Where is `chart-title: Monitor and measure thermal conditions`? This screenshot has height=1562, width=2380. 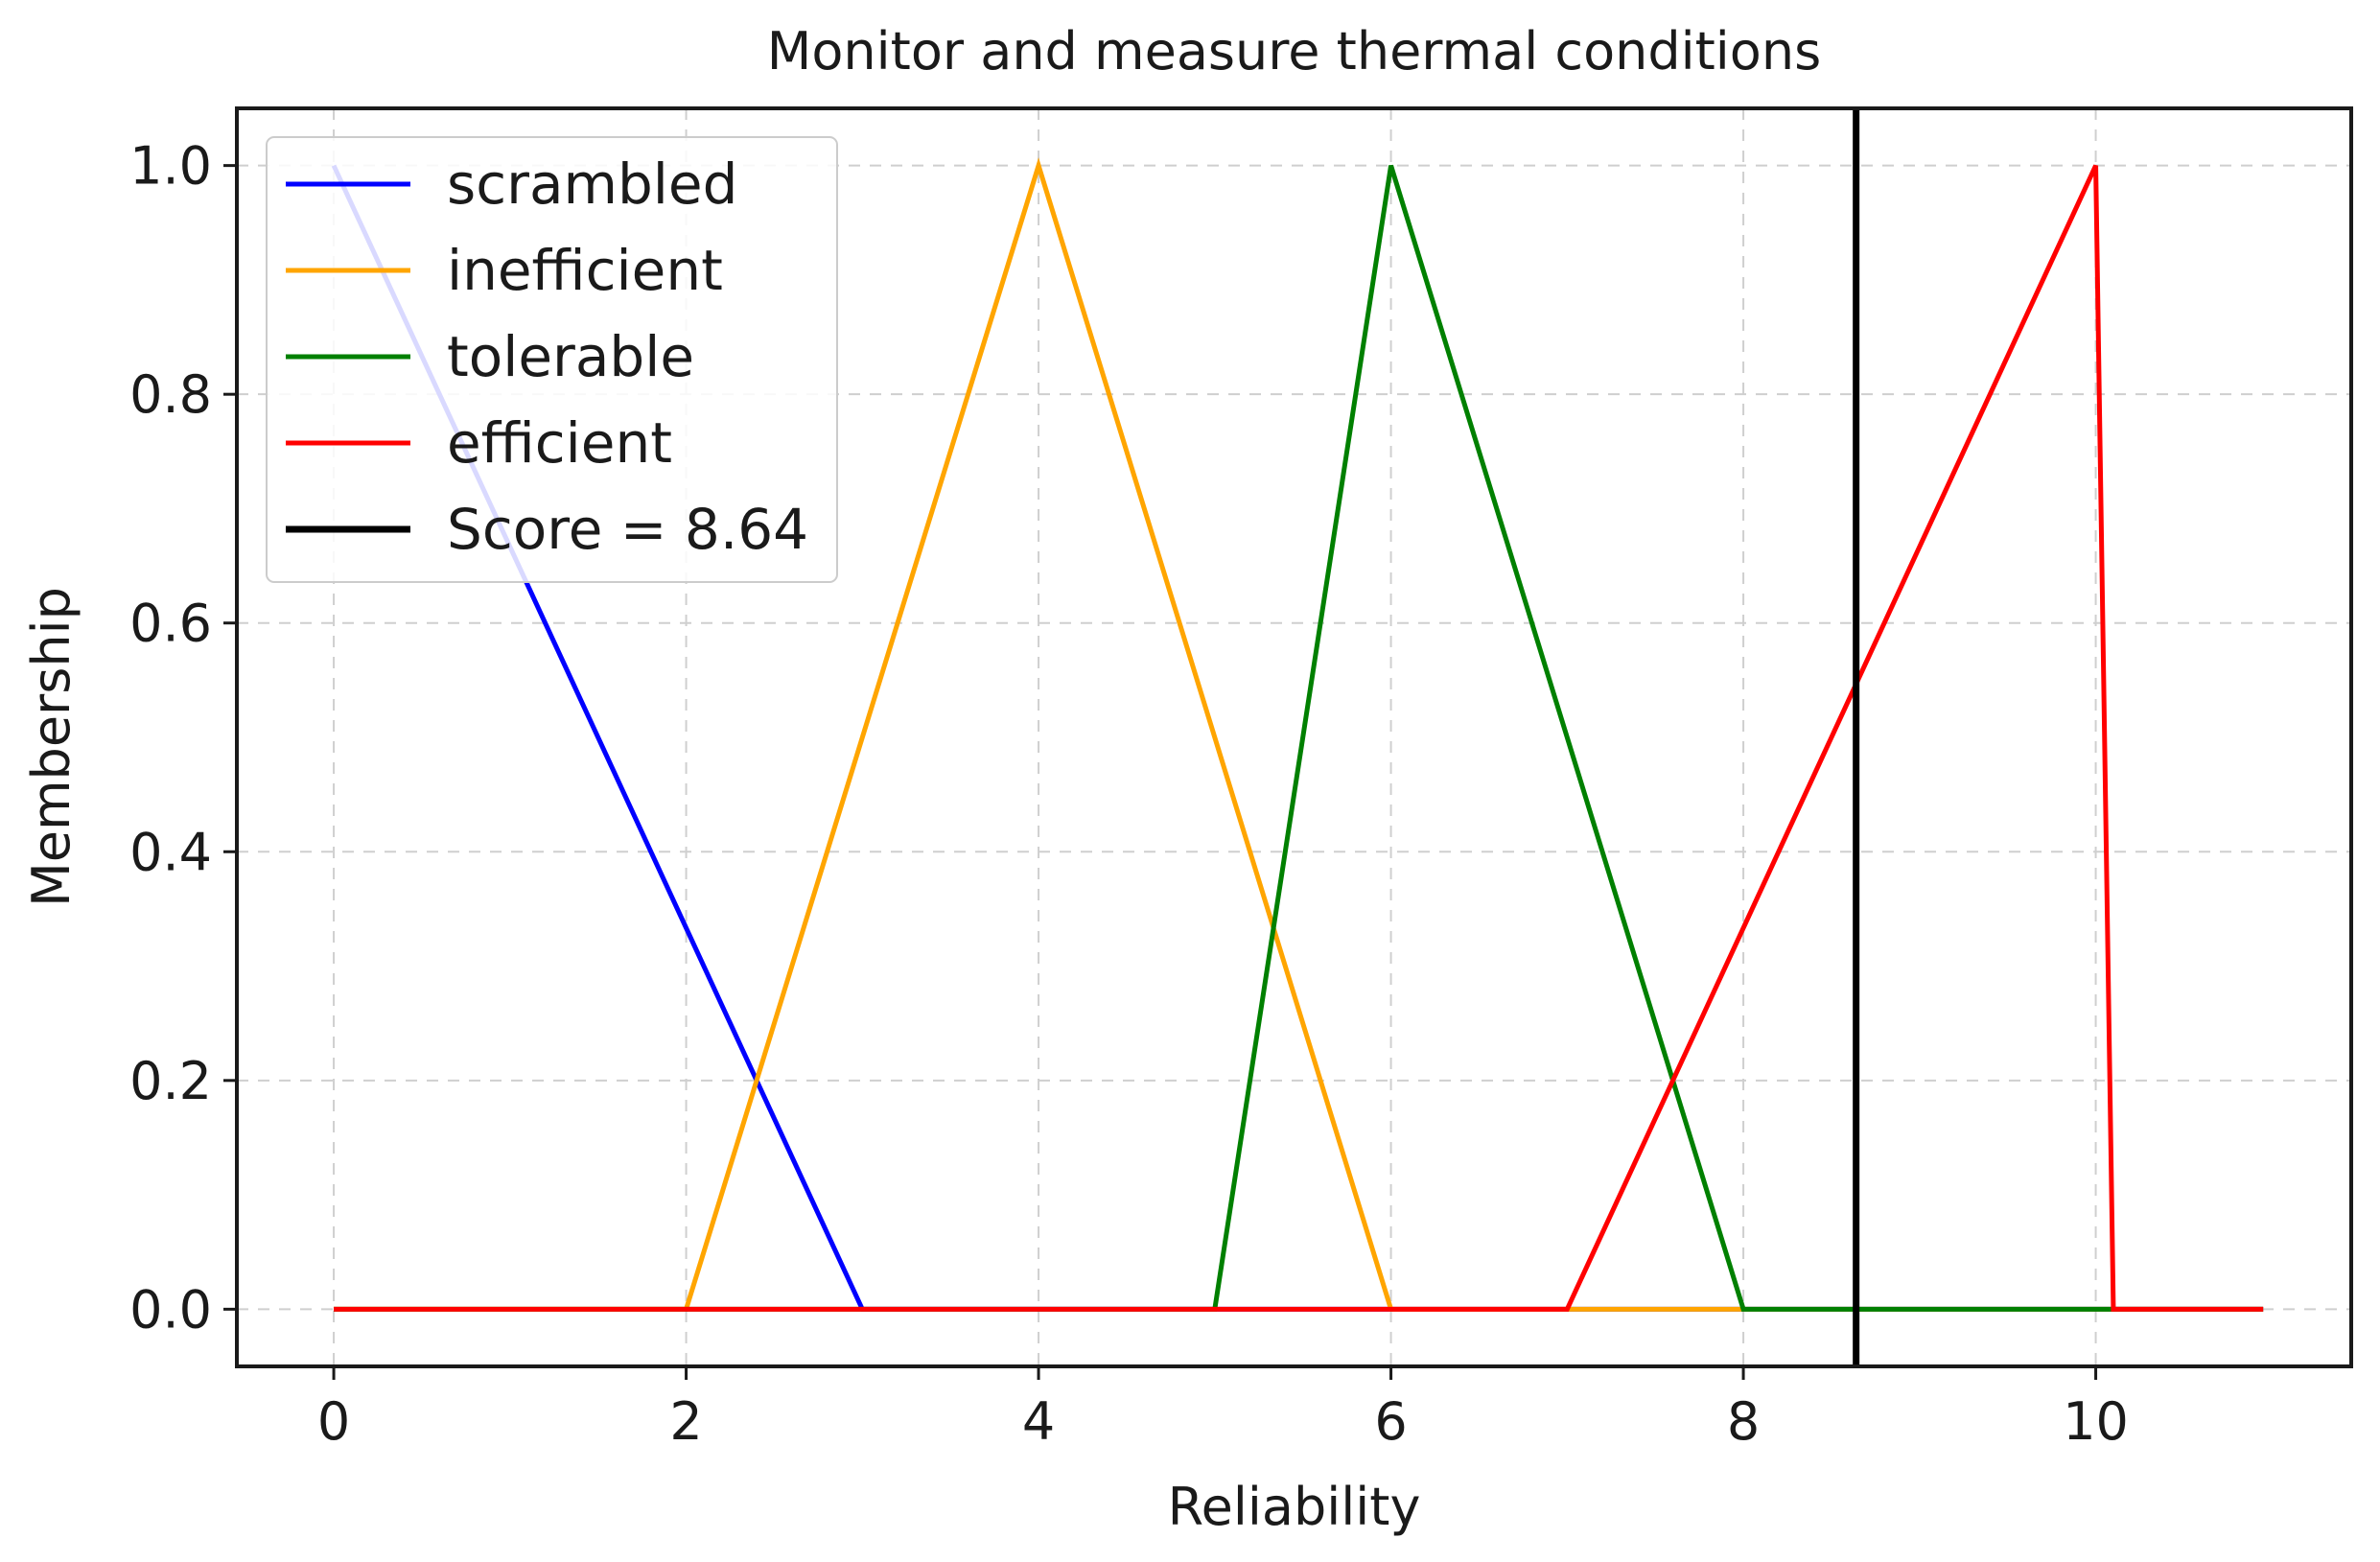
chart-title: Monitor and measure thermal conditions is located at coordinates (1294, 51).